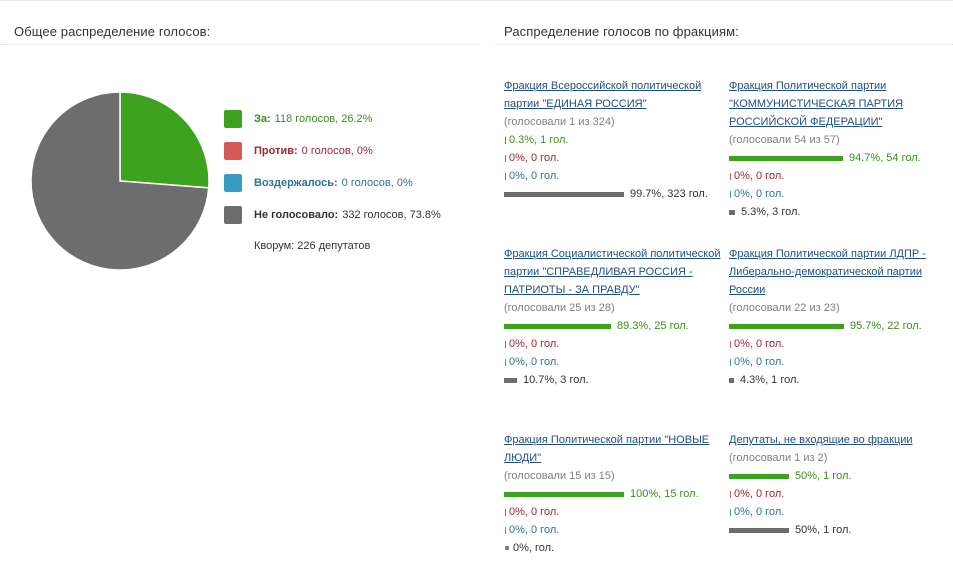 The height and width of the screenshot is (569, 953). I want to click on faction-row-za: 95.7%, 22 гол., so click(841, 326).